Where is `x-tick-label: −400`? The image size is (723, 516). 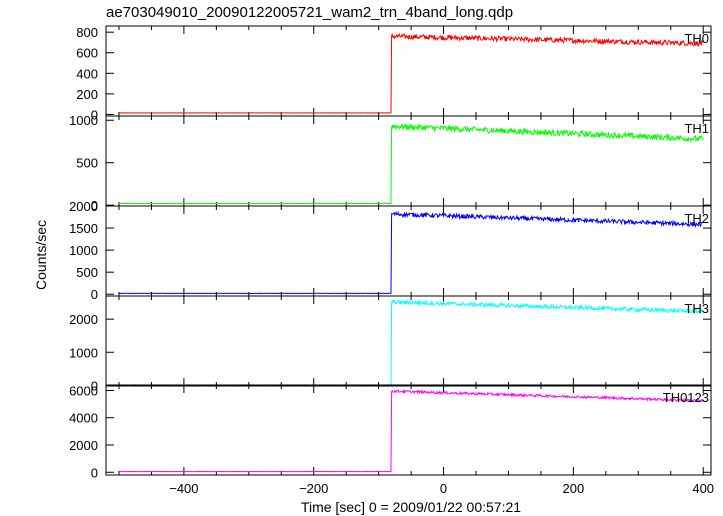
x-tick-label: −400 is located at coordinates (183, 488).